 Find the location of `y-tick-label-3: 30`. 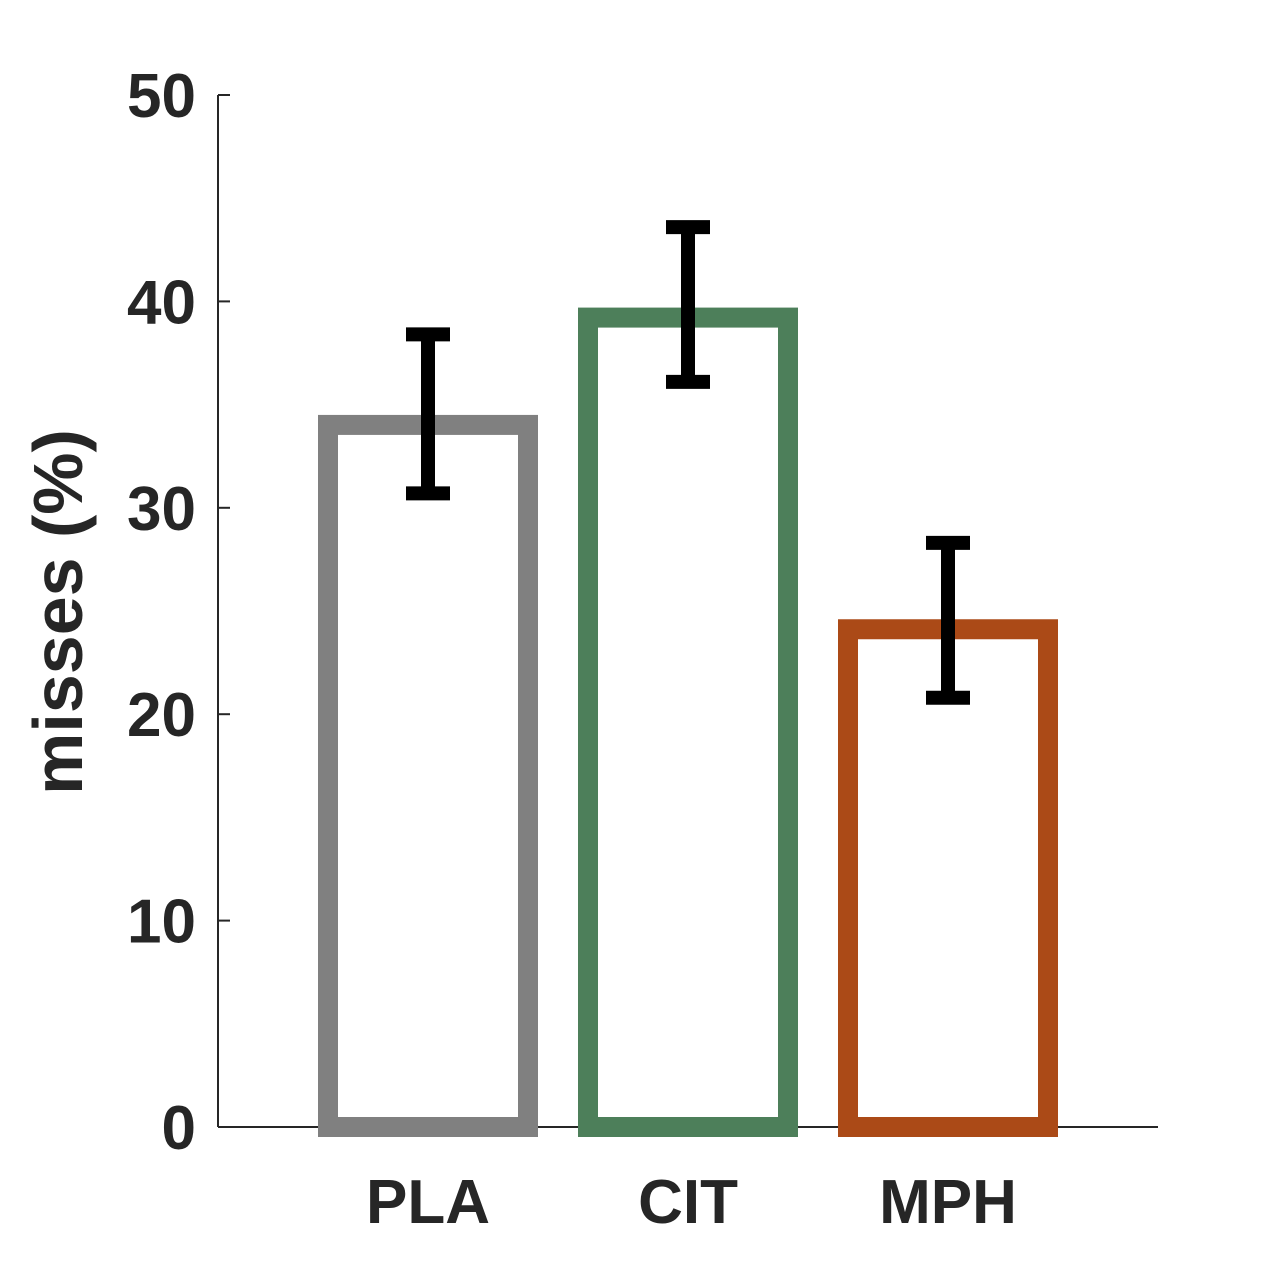

y-tick-label-3: 30 is located at coordinates (161, 509).